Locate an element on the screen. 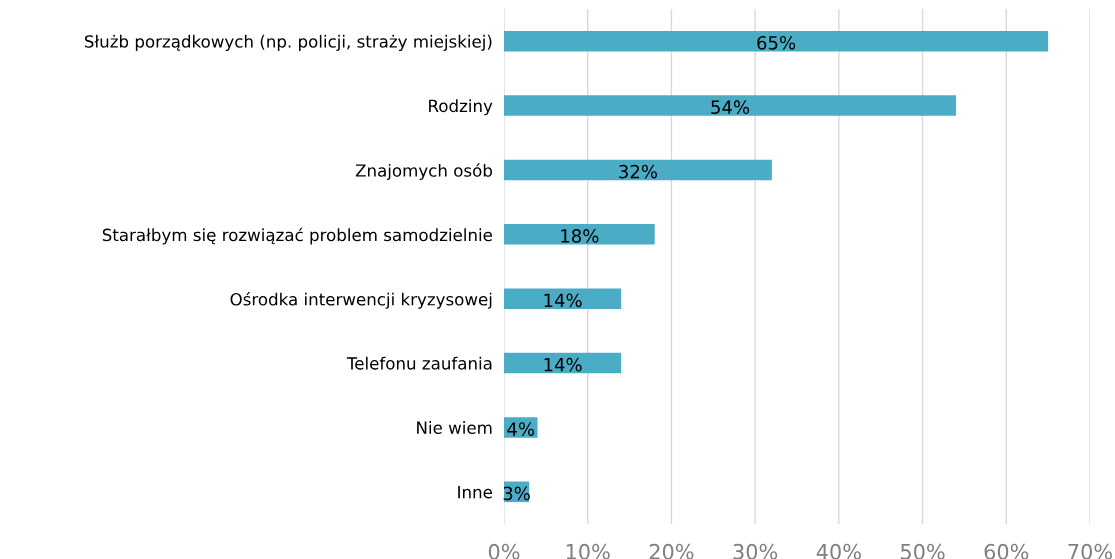 This screenshot has width=1115, height=559. y-tick-label: Nie wiem is located at coordinates (454, 428).